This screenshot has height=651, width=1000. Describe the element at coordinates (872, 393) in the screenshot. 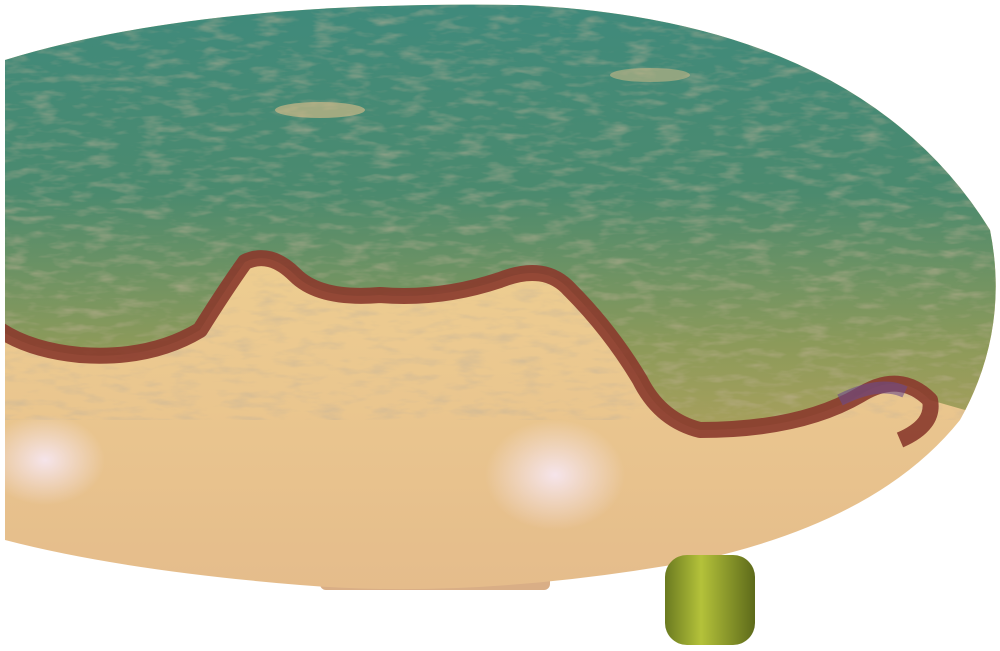

I see `purple-stain` at that location.